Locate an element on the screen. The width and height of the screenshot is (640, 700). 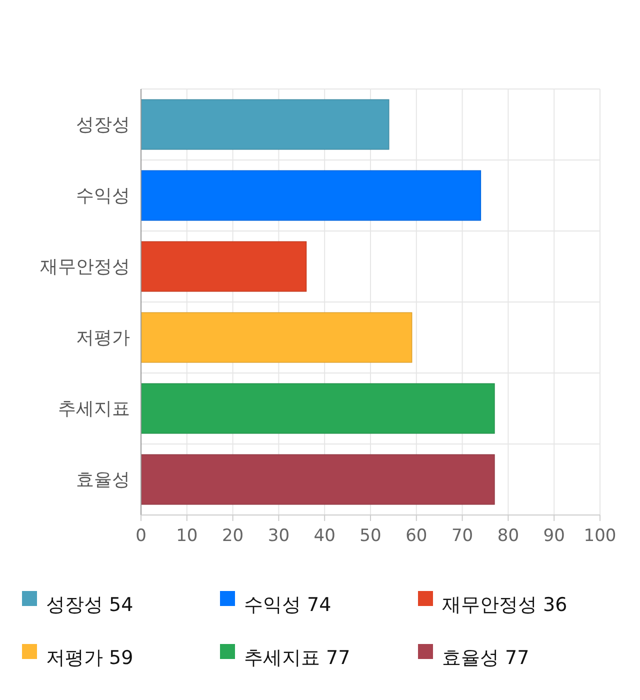
x-tick-label: 70 is located at coordinates (462, 536).